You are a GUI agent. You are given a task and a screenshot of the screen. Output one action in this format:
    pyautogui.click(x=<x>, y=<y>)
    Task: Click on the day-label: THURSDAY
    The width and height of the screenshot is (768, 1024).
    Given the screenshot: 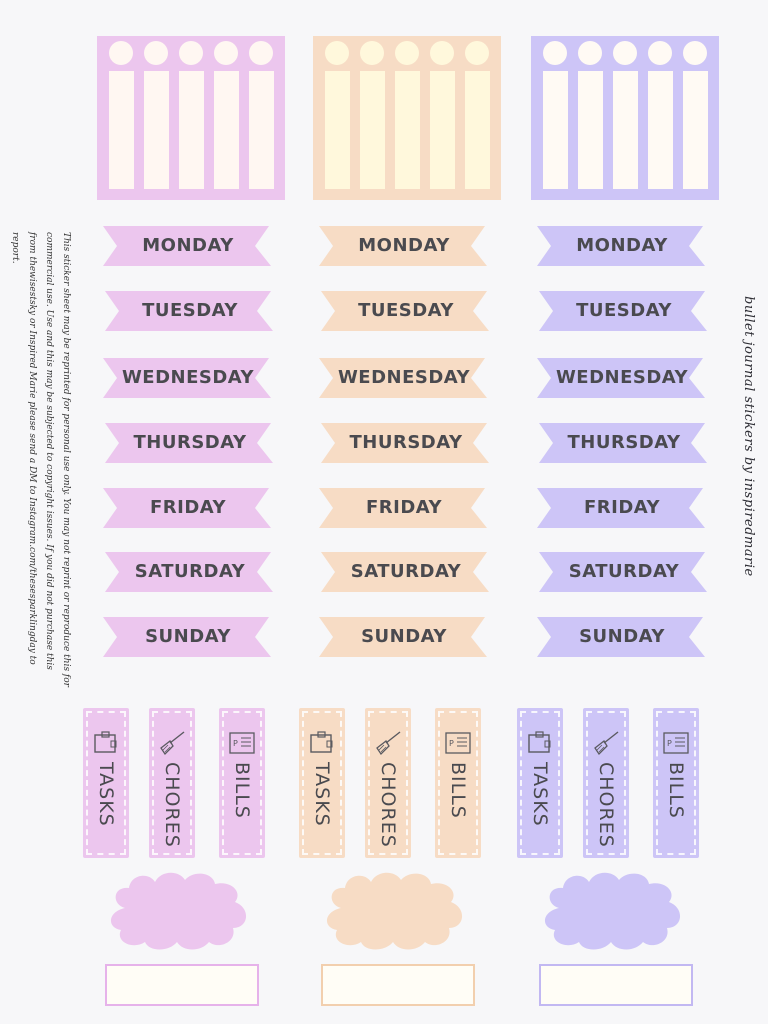 What is the action you would take?
    pyautogui.click(x=624, y=442)
    